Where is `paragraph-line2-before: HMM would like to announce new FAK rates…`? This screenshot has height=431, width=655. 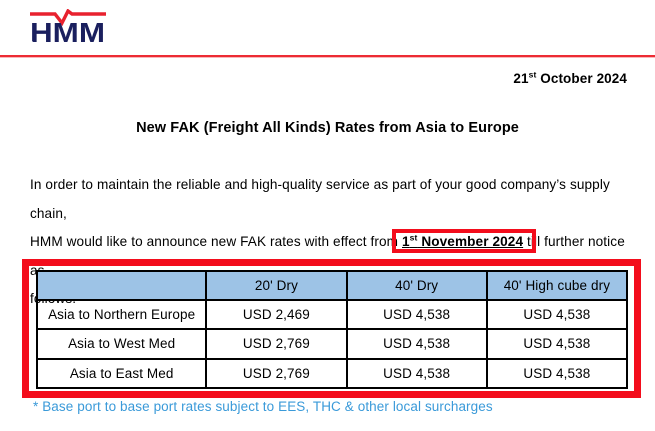 paragraph-line2-before: HMM would like to announce new FAK rates… is located at coordinates (216, 241).